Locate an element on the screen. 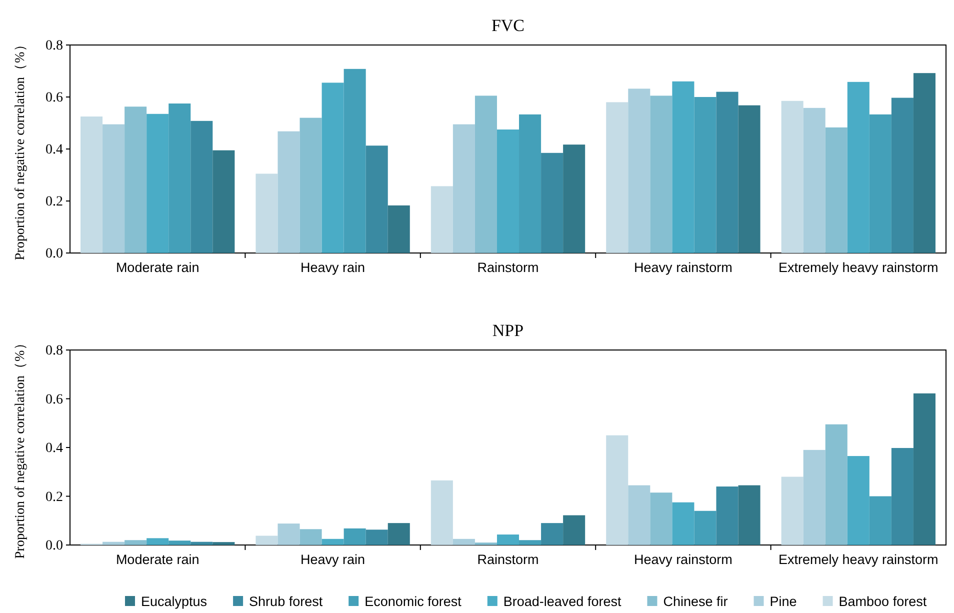 The image size is (954, 613). legend-label: Eucalyptus is located at coordinates (174, 601).